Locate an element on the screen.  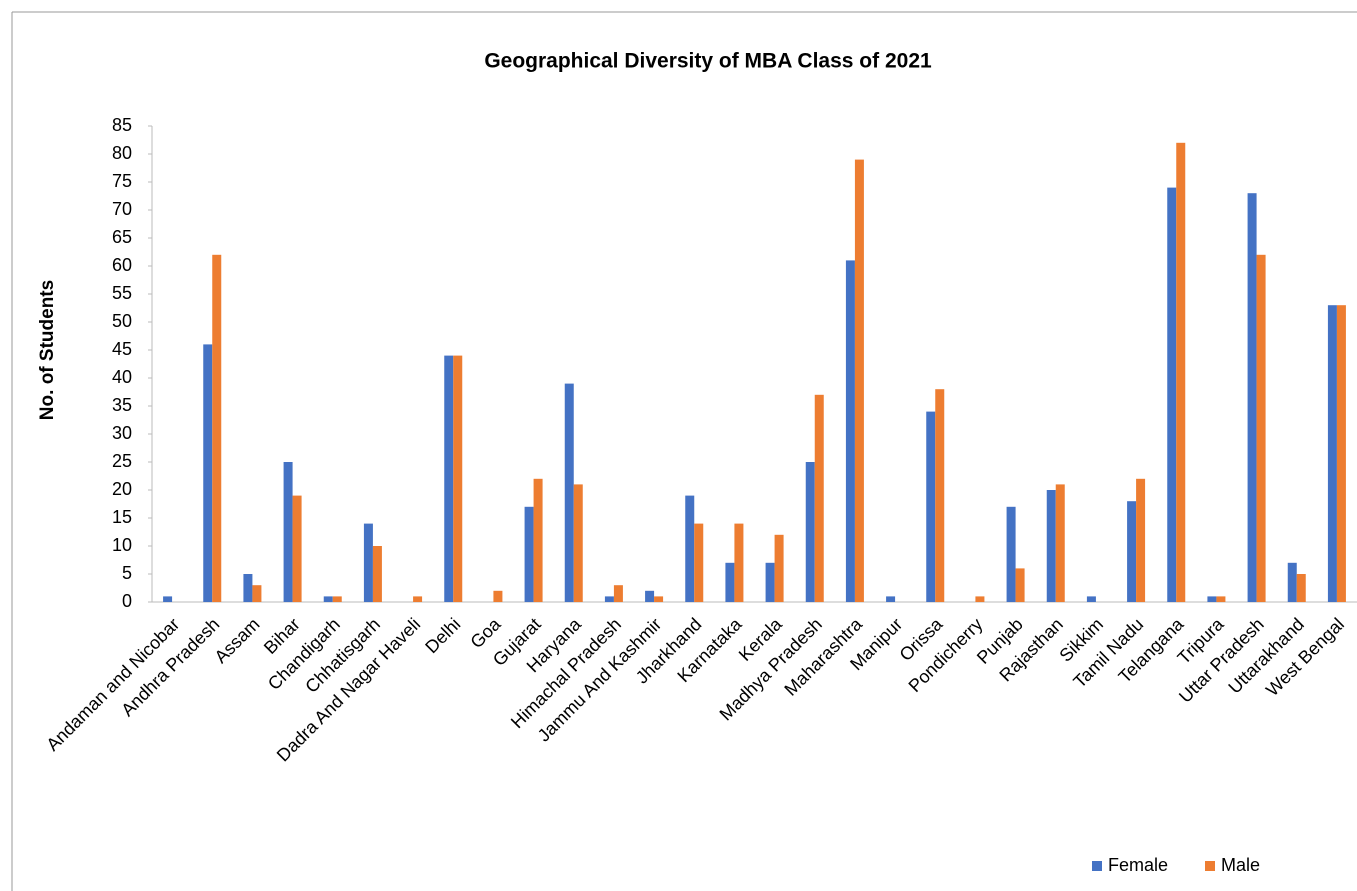
y-tick-label: 80 is located at coordinates (122, 153).